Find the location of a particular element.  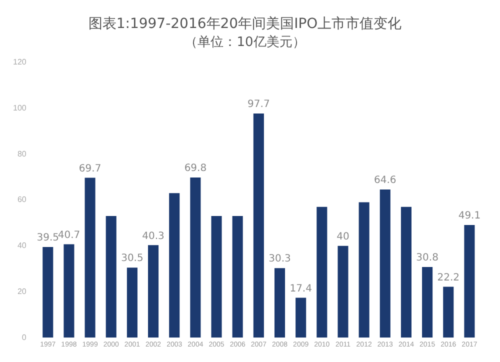

data-label: 69.8 is located at coordinates (195, 168).